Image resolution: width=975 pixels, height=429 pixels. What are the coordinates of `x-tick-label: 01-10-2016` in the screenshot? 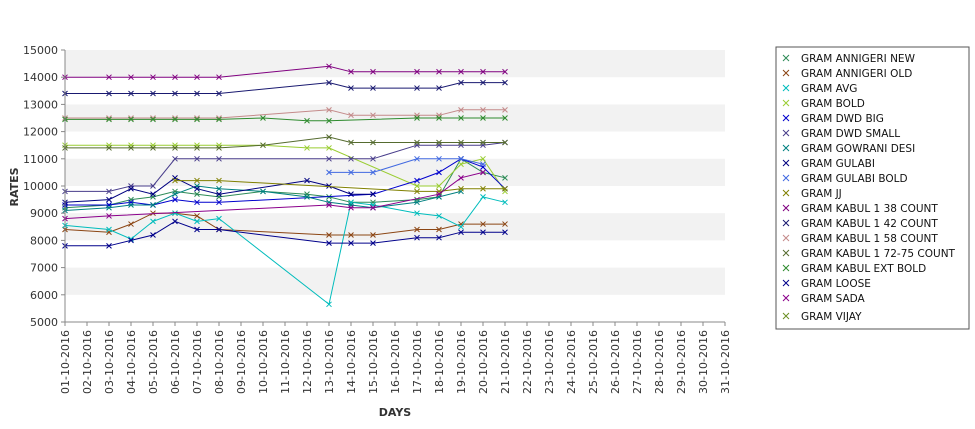 It's located at (65, 362).